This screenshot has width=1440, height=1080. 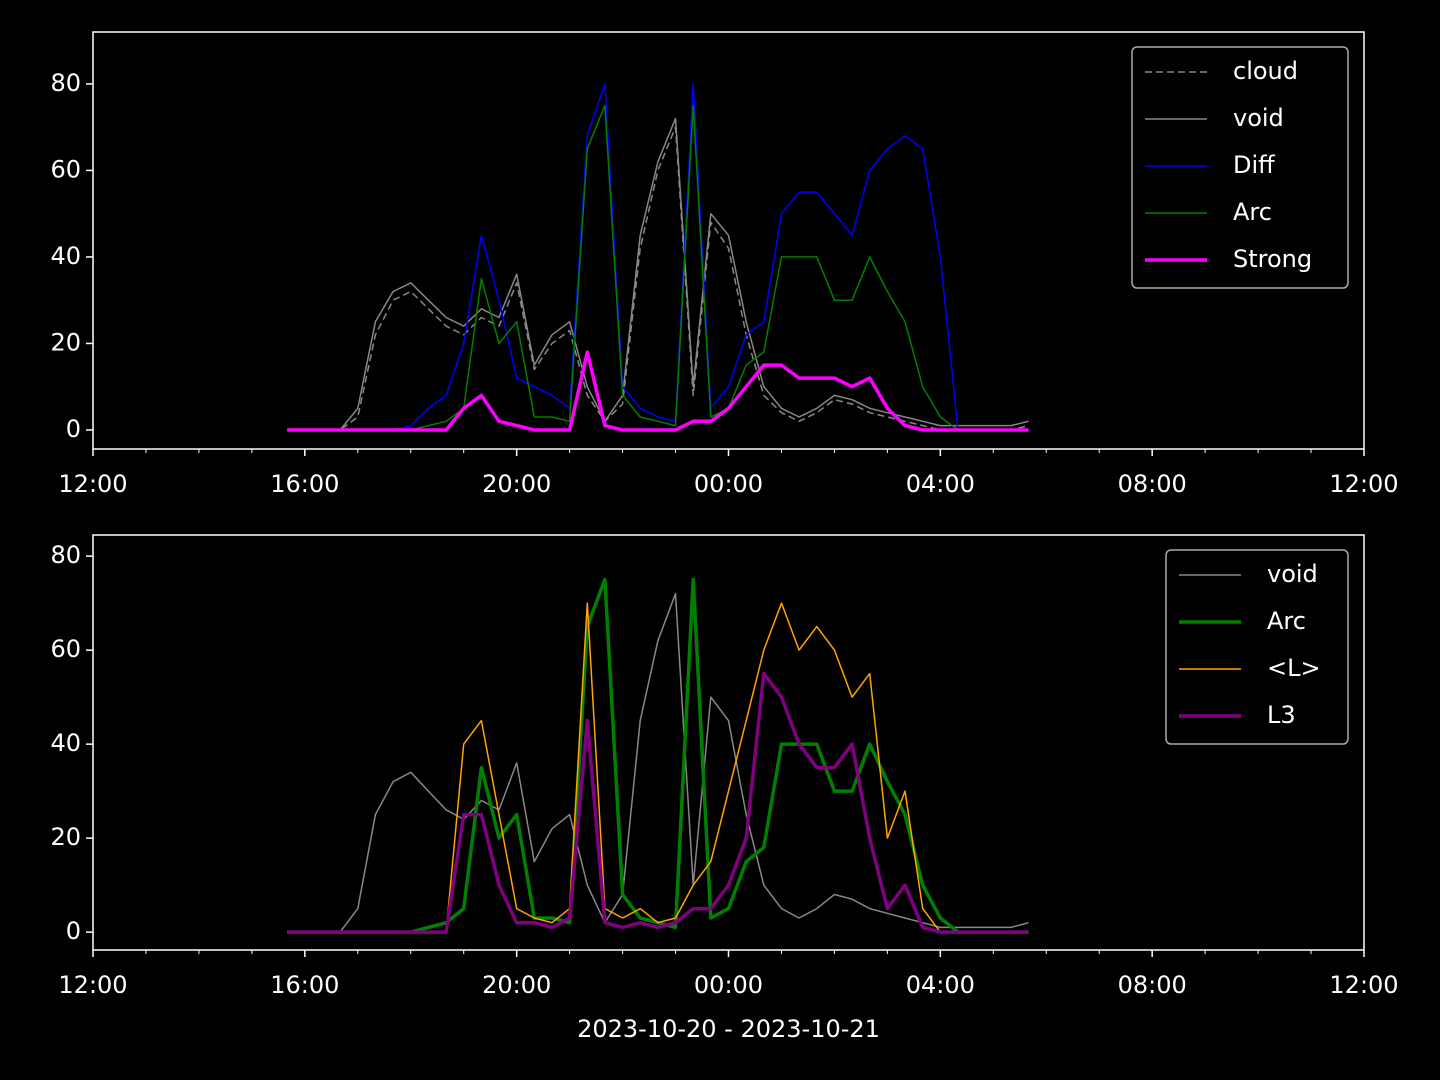 What do you see at coordinates (1281, 715) in the screenshot?
I see `legend-label: L3` at bounding box center [1281, 715].